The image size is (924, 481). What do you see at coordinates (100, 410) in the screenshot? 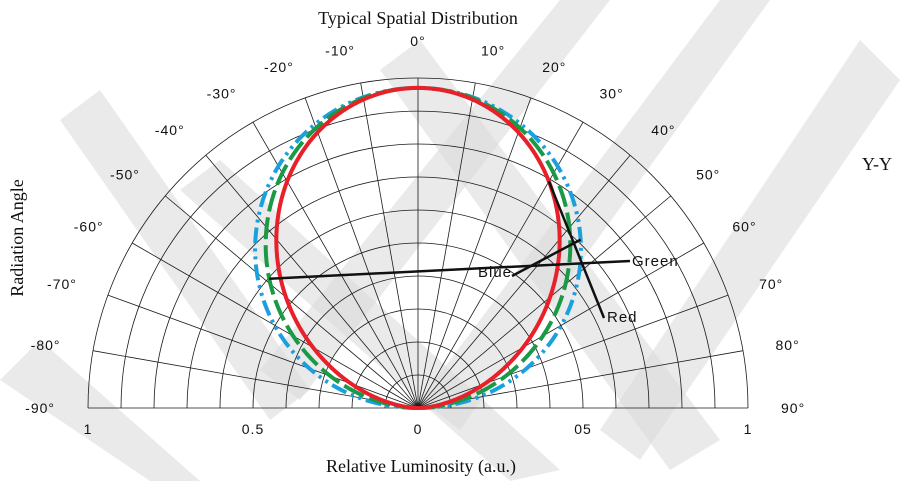
I see `watermark-stroke` at bounding box center [100, 410].